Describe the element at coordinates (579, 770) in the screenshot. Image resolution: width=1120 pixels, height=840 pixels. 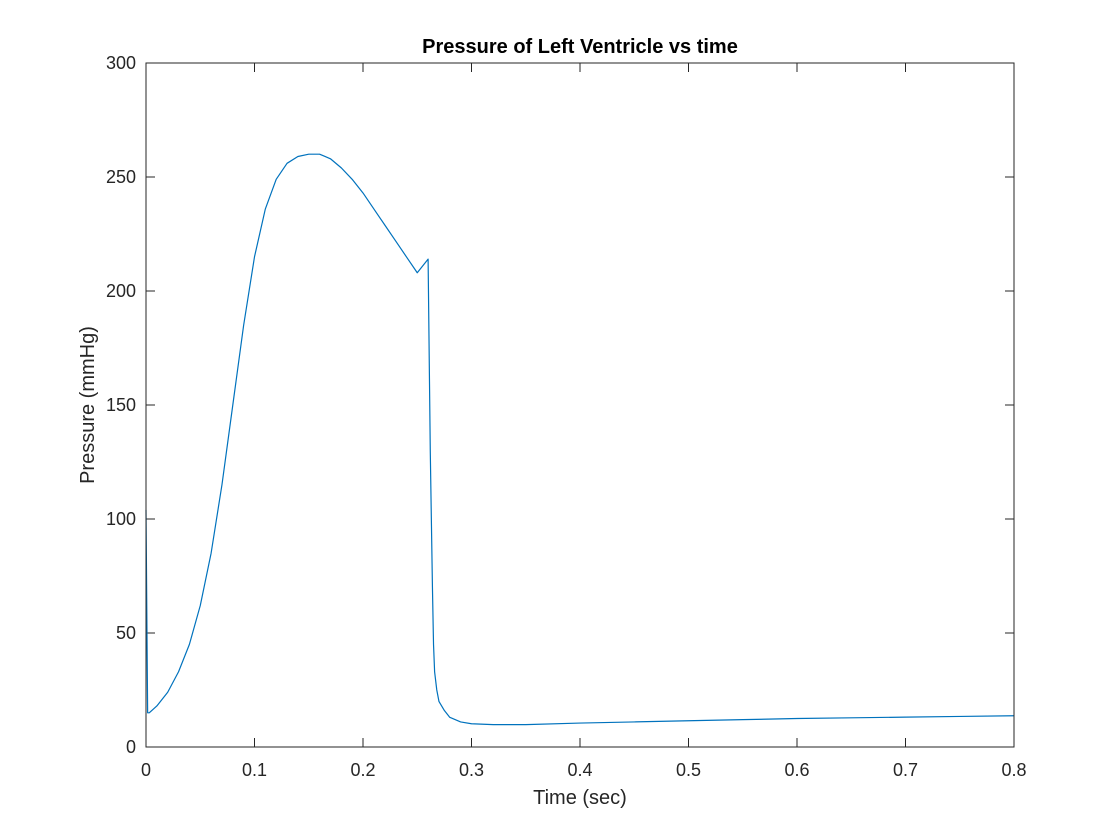
I see `x-tick-label: 0.4` at that location.